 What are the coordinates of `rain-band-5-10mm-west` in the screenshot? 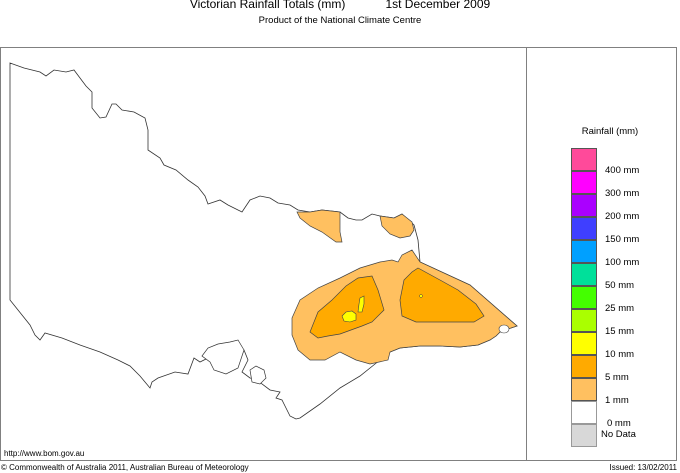 It's located at (347, 307).